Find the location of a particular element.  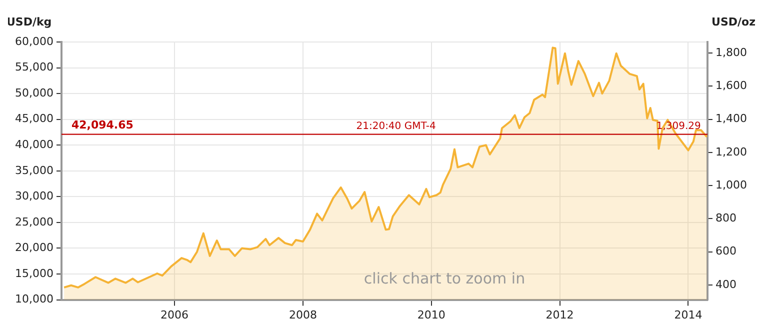

y2-tick-label: 1,000 is located at coordinates (732, 185).